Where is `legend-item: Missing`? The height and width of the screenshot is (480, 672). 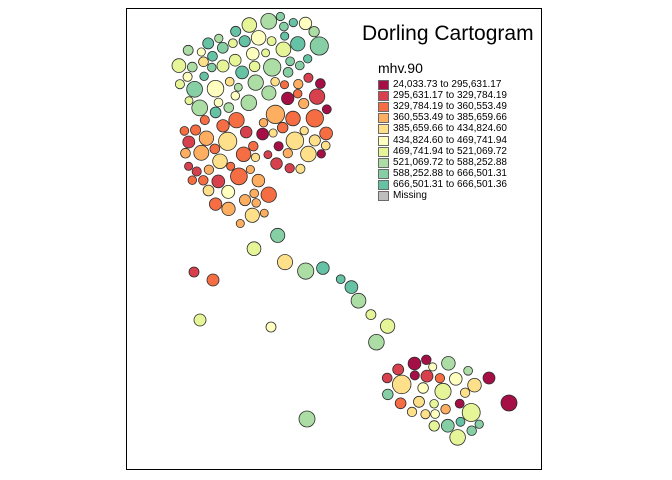
legend-item: Missing is located at coordinates (442, 196).